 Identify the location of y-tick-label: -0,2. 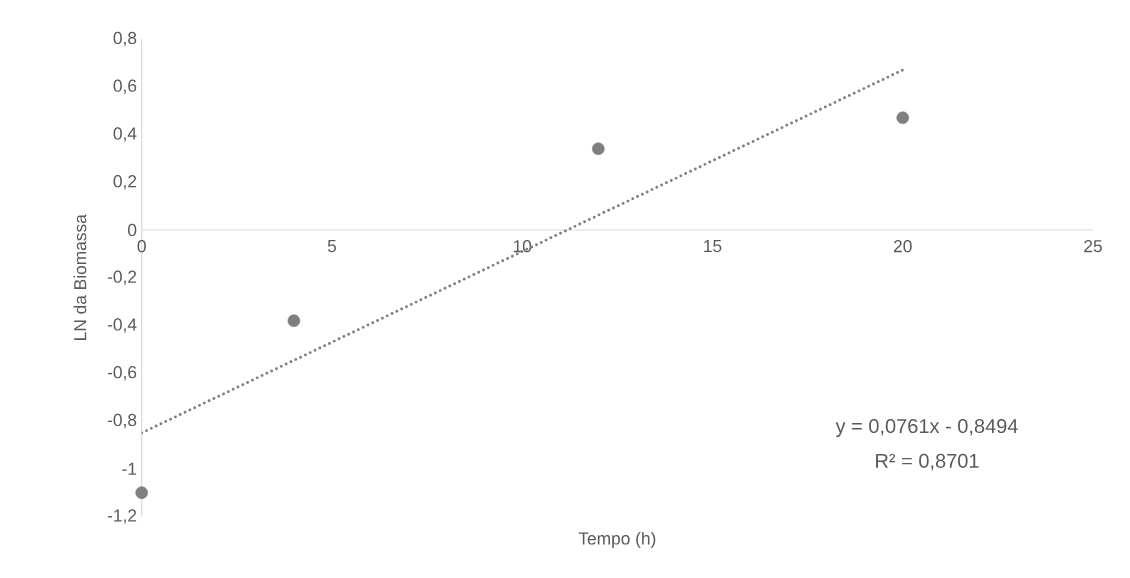
(122, 277).